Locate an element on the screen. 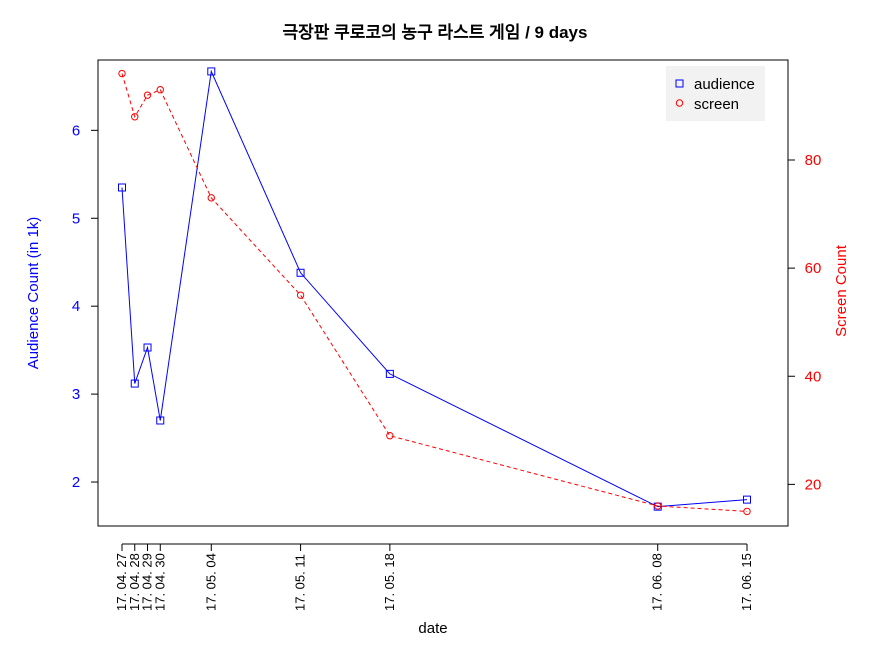  x-tick-label: 17. 04. 30 is located at coordinates (159, 582).